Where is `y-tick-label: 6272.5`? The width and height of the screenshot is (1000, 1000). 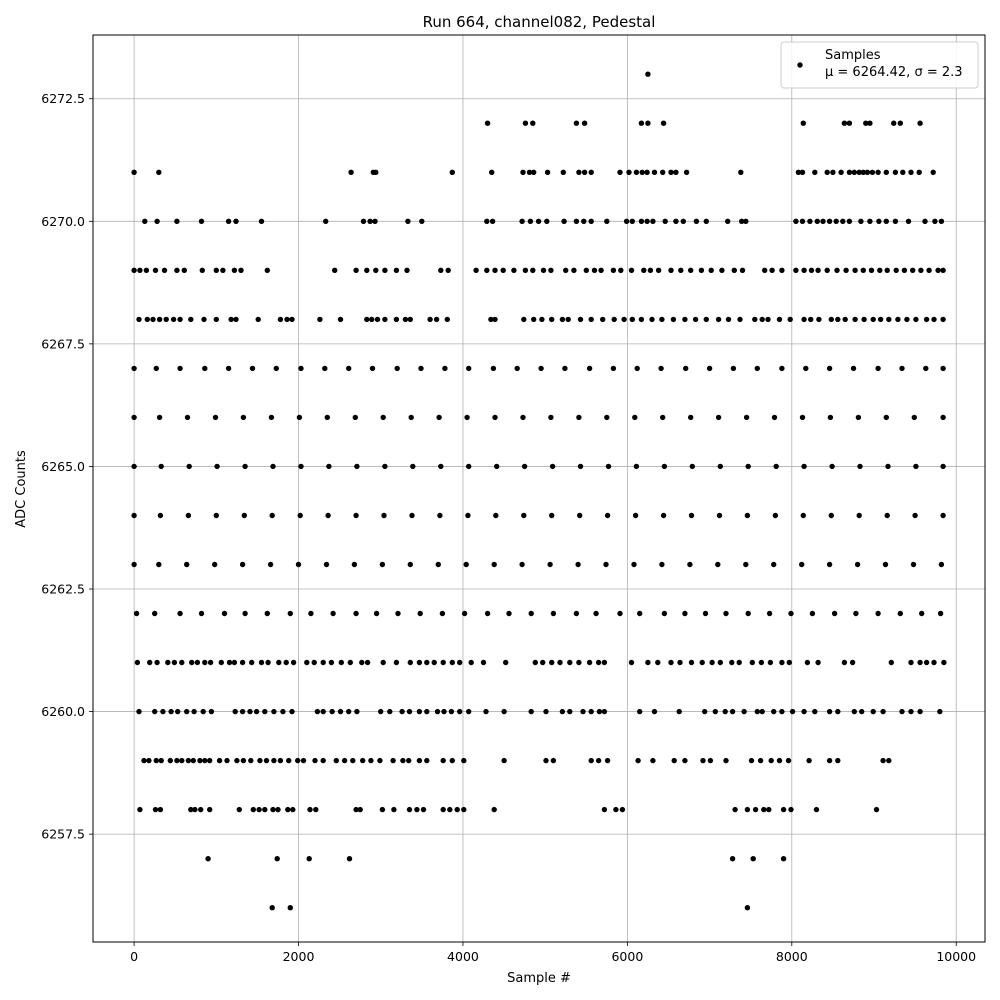
y-tick-label: 6272.5 is located at coordinates (63, 98).